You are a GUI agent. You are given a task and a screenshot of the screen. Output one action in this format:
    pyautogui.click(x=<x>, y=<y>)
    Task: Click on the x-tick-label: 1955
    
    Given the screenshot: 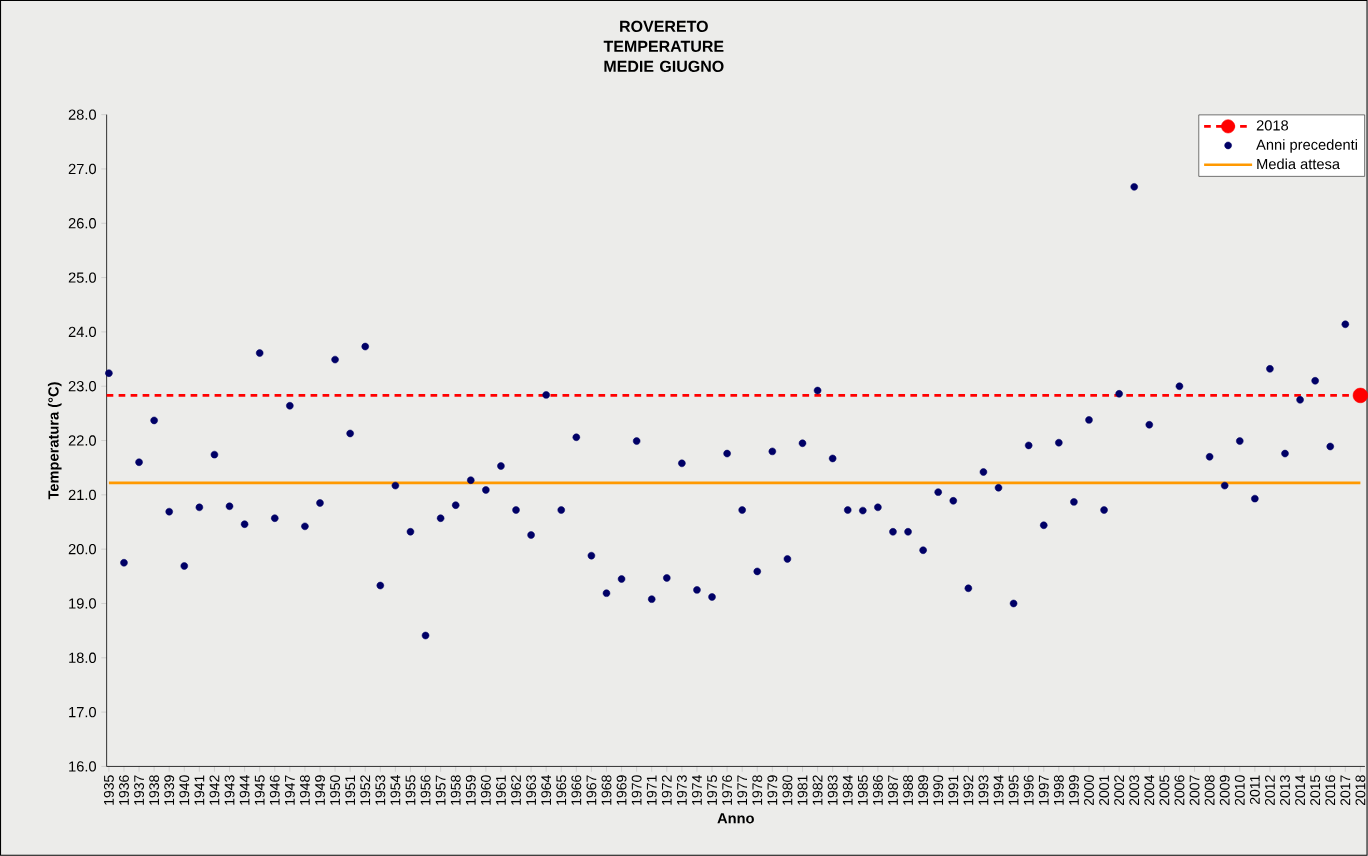 What is the action you would take?
    pyautogui.click(x=410, y=790)
    